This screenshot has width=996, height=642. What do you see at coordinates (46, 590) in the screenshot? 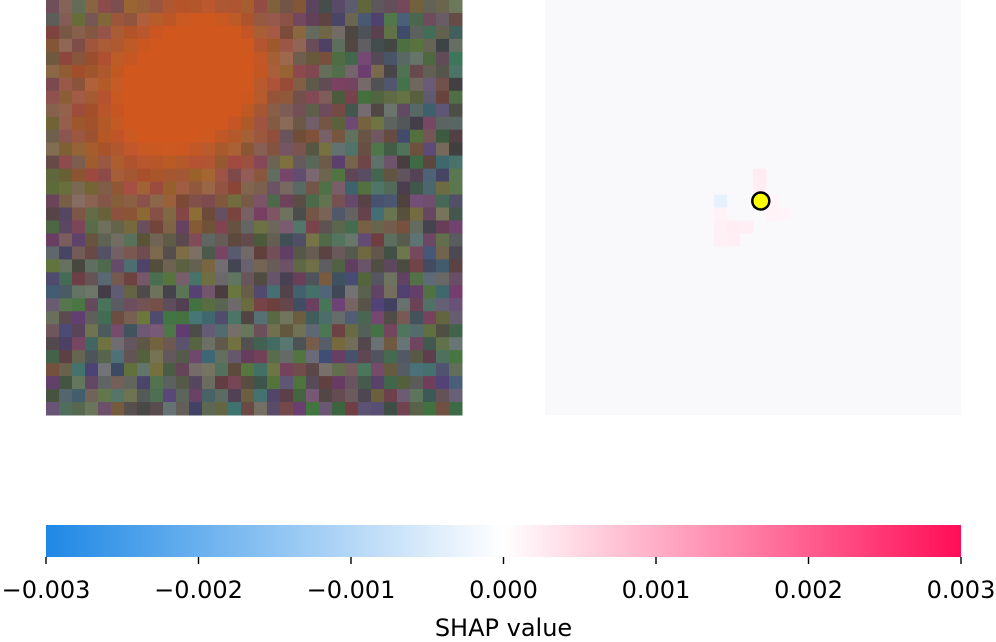
I see `colorbar-tick-label: −0.003` at bounding box center [46, 590].